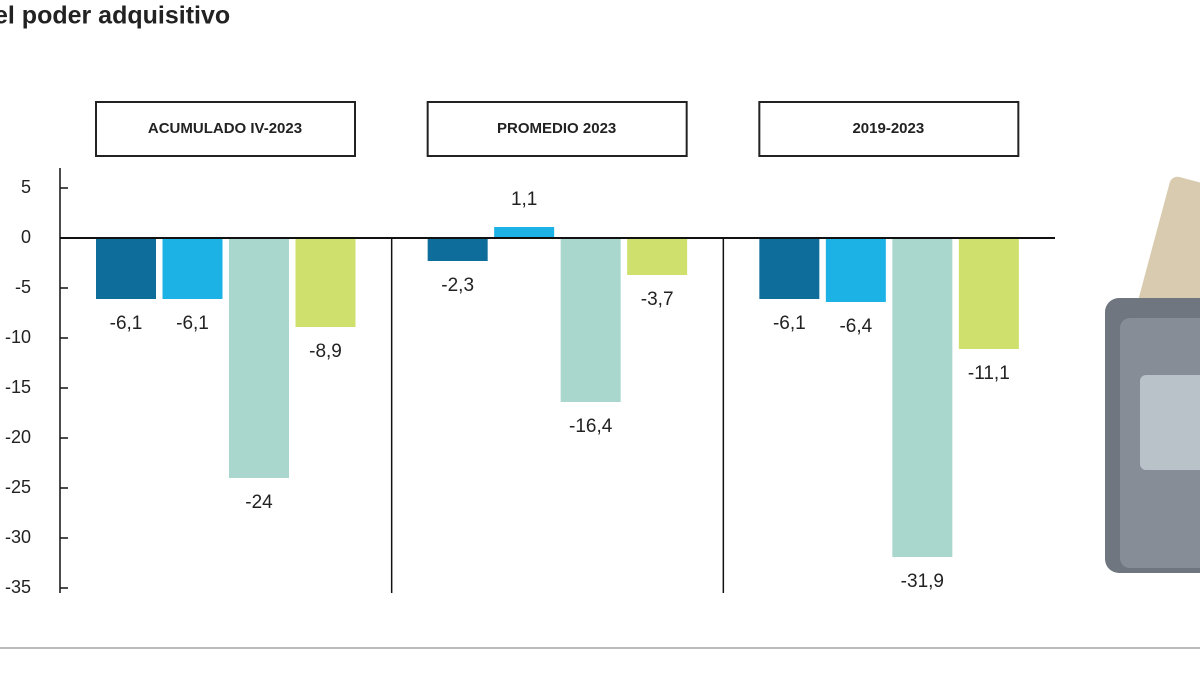 The height and width of the screenshot is (675, 1200). Describe the element at coordinates (1152, 374) in the screenshot. I see `wallet-illustration` at that location.